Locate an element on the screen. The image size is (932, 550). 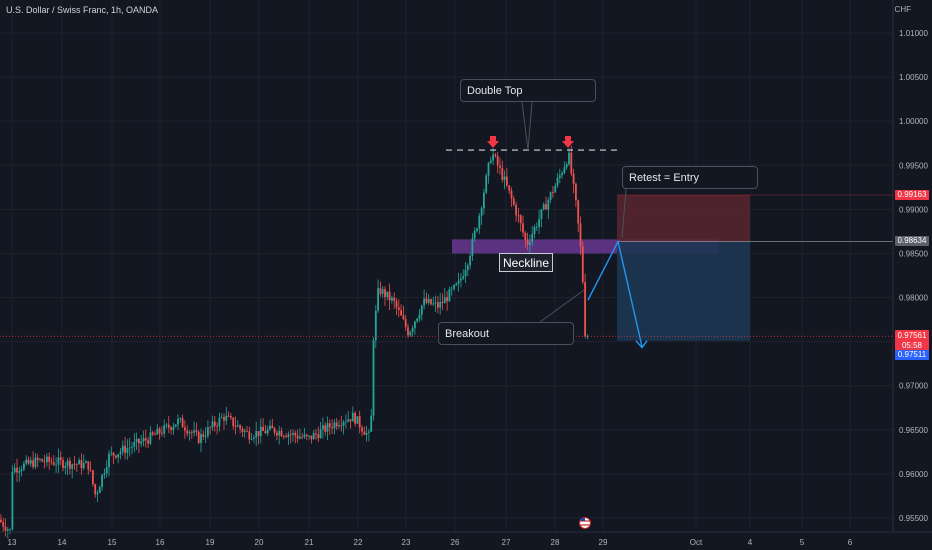
neckline-annotation: Neckline is located at coordinates (526, 262).